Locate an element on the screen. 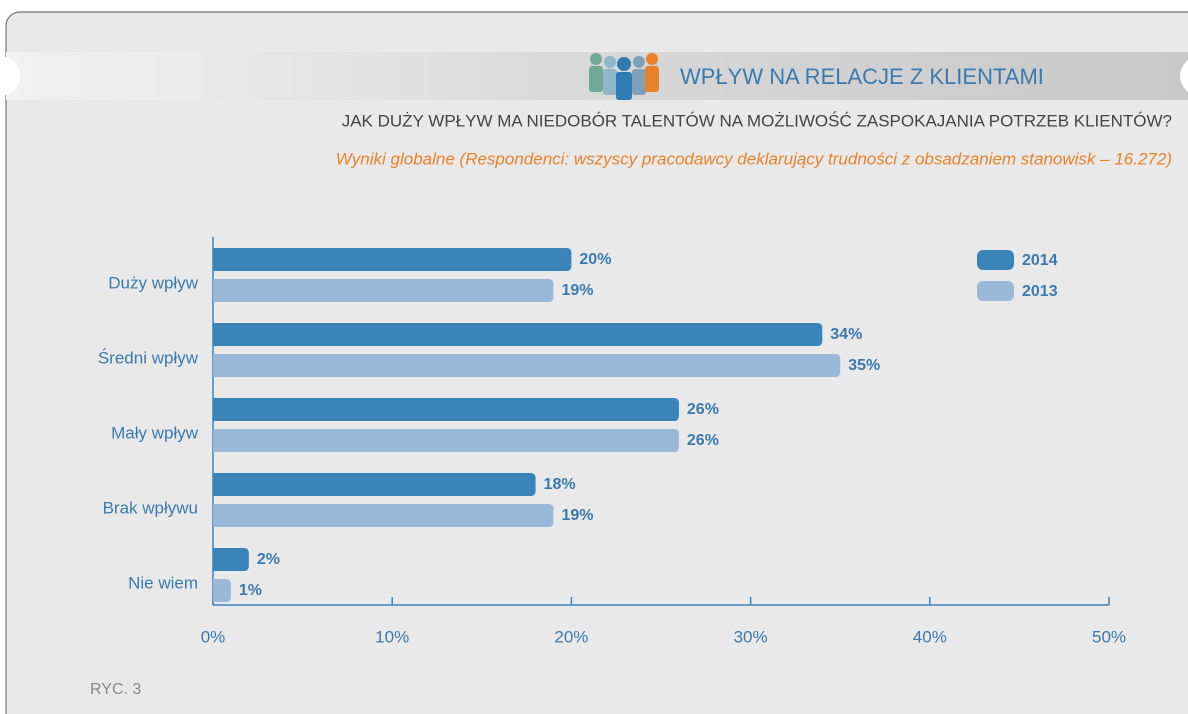  y-tick-label: Brak wpływu is located at coordinates (150, 507).